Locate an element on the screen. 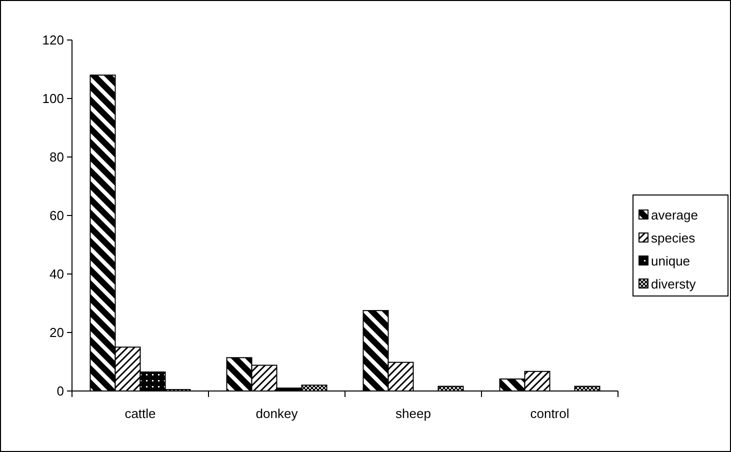 The height and width of the screenshot is (452, 731). y-tick-label: 20 is located at coordinates (57, 332).